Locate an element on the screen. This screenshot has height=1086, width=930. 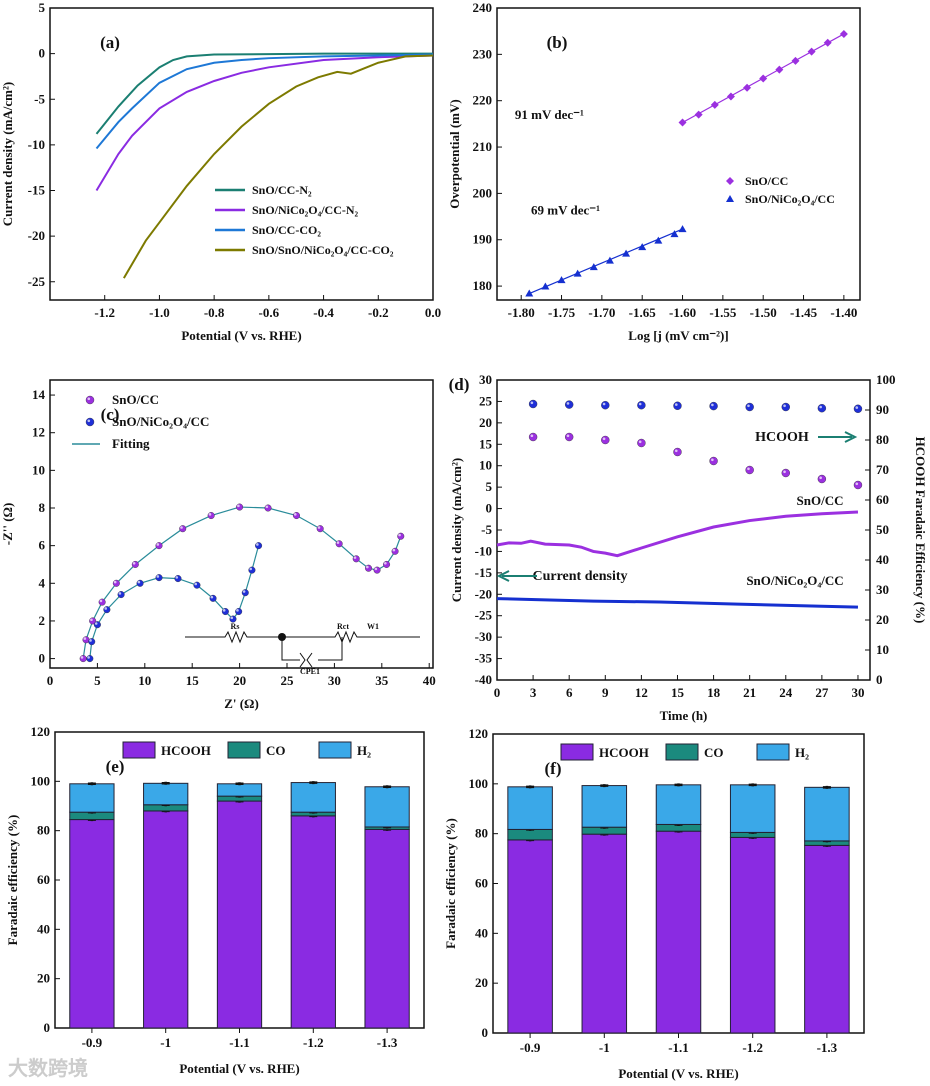
x-tick-label: -1.2 is located at coordinates (313, 1042).